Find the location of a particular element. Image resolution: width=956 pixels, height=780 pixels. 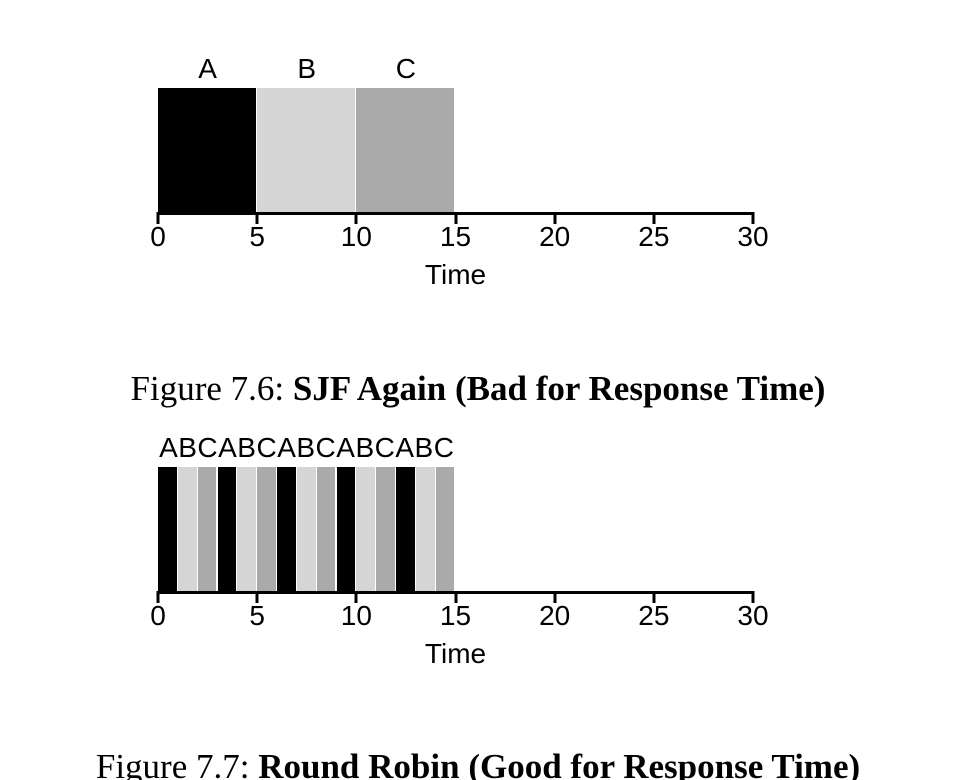

caption-title: SJF Again (Bad for Response Time) is located at coordinates (559, 388).